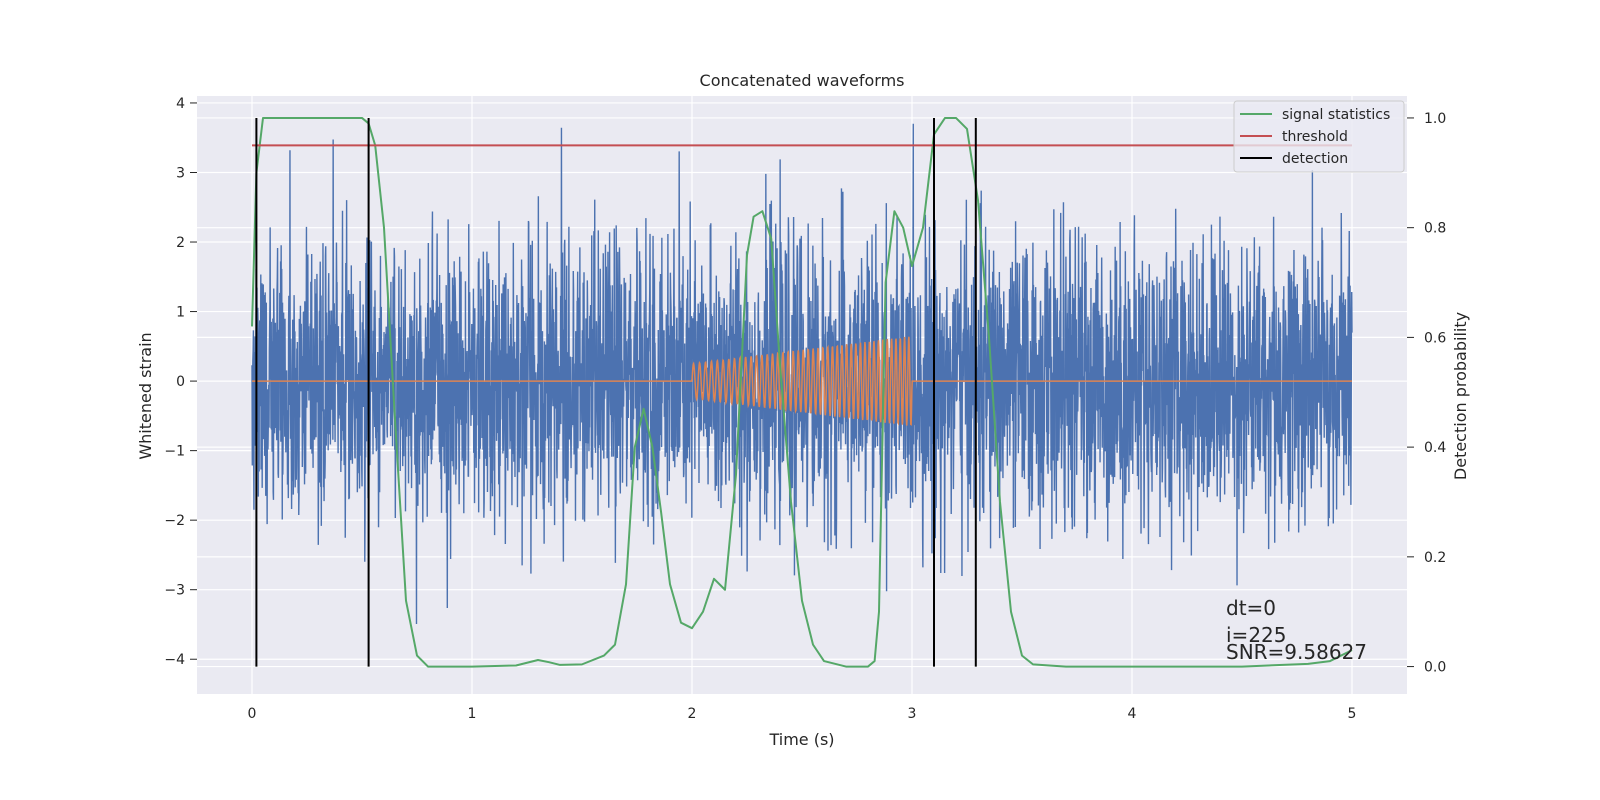  Describe the element at coordinates (1435, 229) in the screenshot. I see `y-tick-label-right: 0.8` at that location.